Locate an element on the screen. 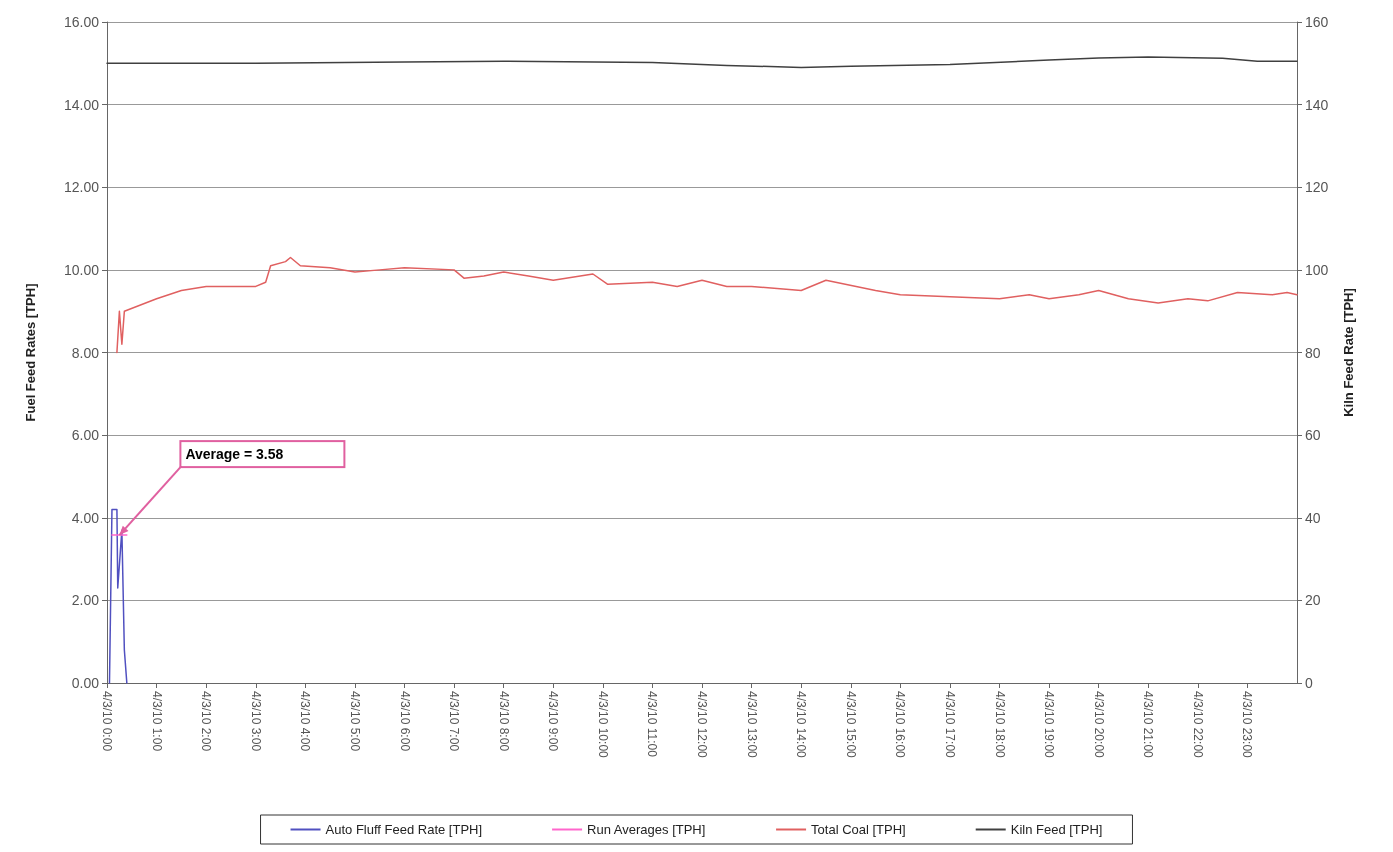 The width and height of the screenshot is (1393, 852). x-tick-label: 4/3/10 20:00 is located at coordinates (1098, 725).